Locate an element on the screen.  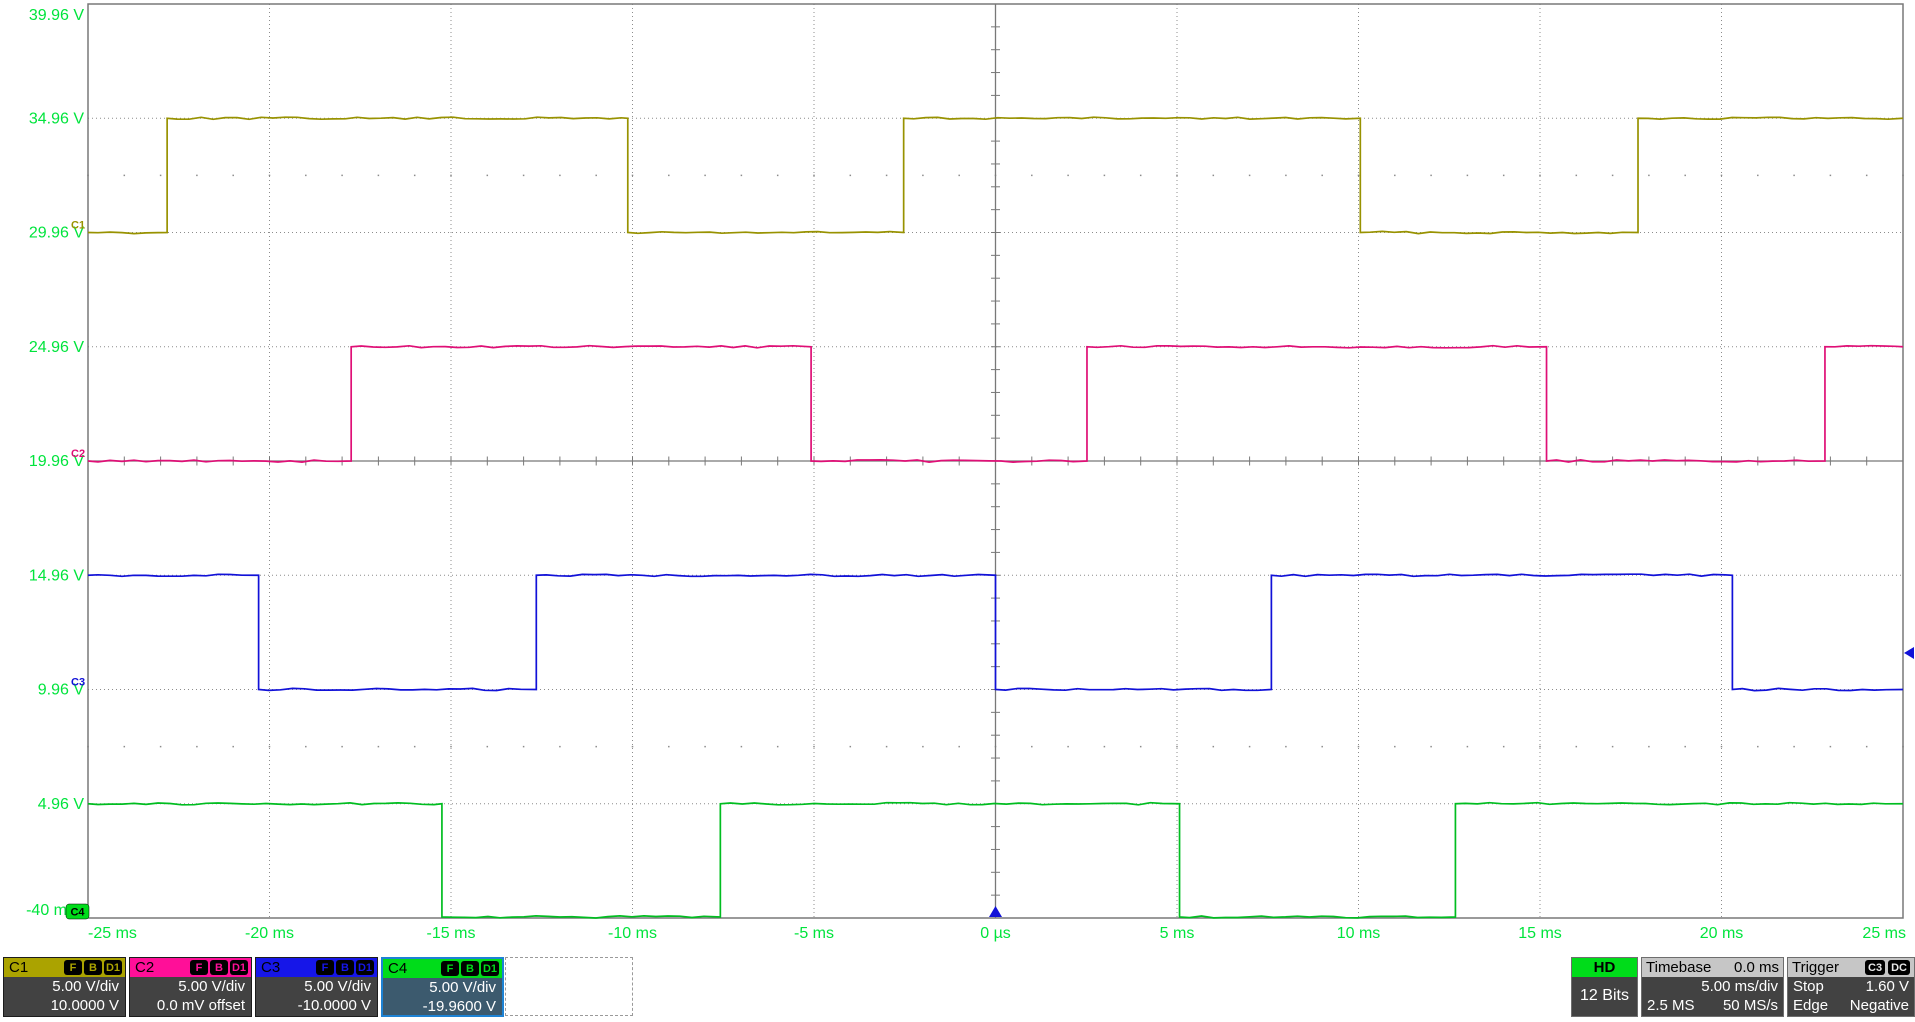
timebase-scale-row: 5.00 ms/div is located at coordinates (1712, 986).